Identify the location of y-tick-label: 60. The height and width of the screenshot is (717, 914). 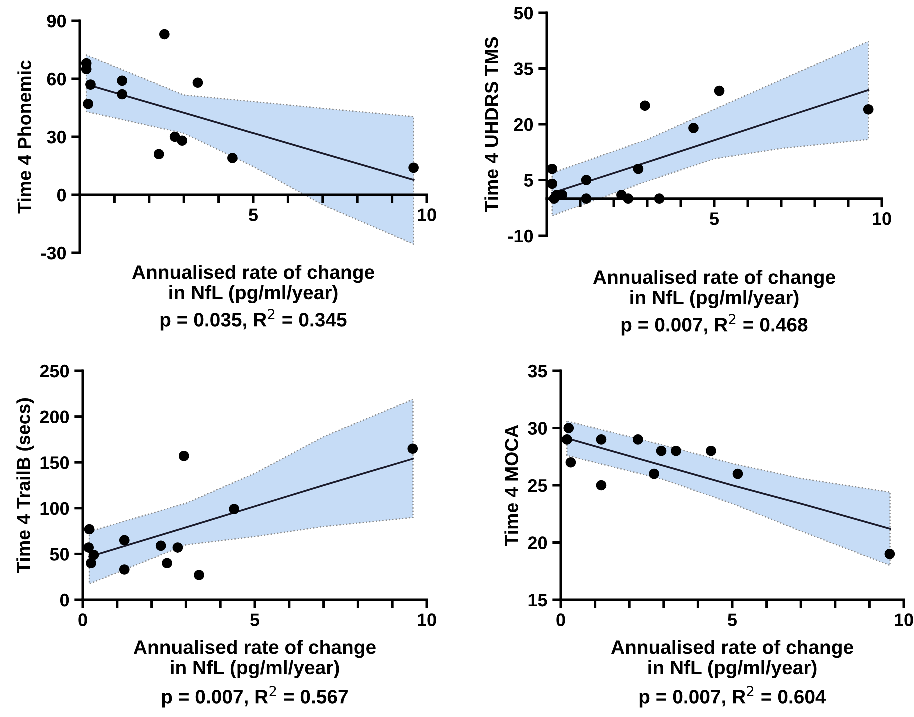
(56, 79).